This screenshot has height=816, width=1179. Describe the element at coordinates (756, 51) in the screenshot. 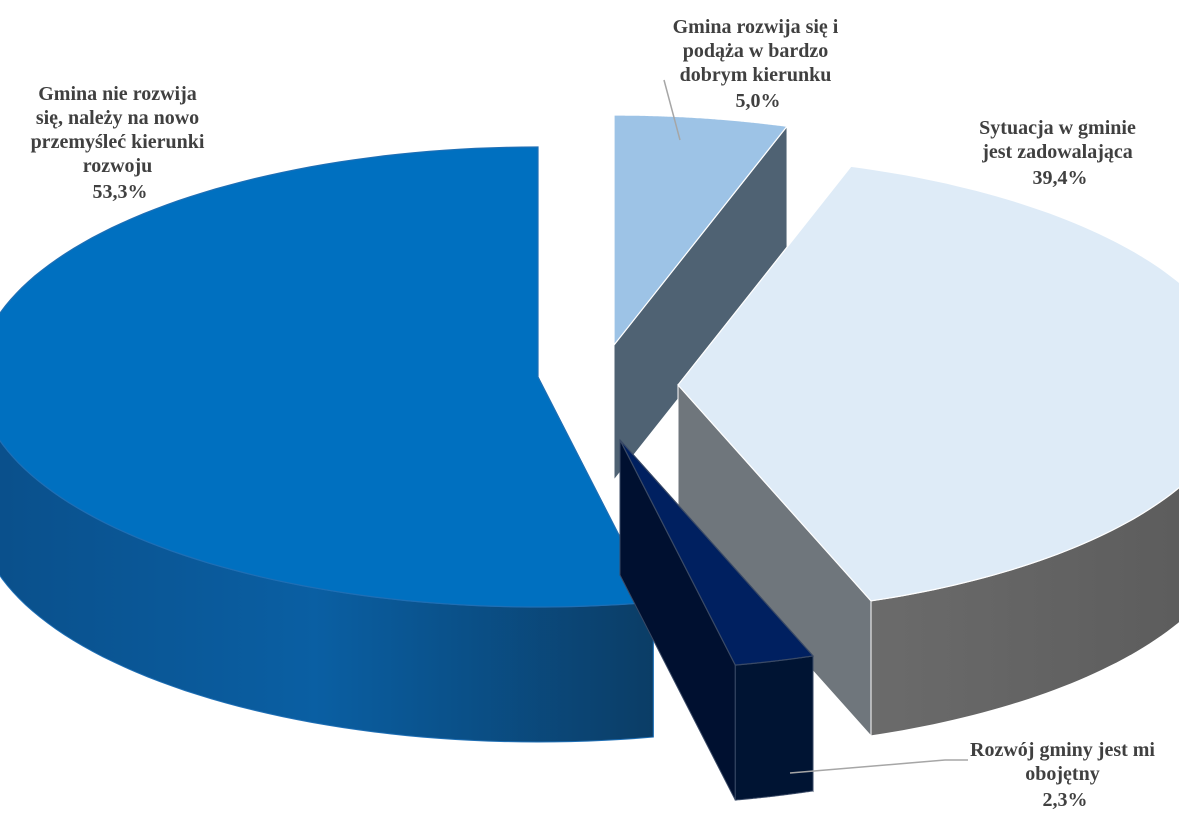

I see `data-label-slice-1-line-1: podąża w bardzo` at that location.